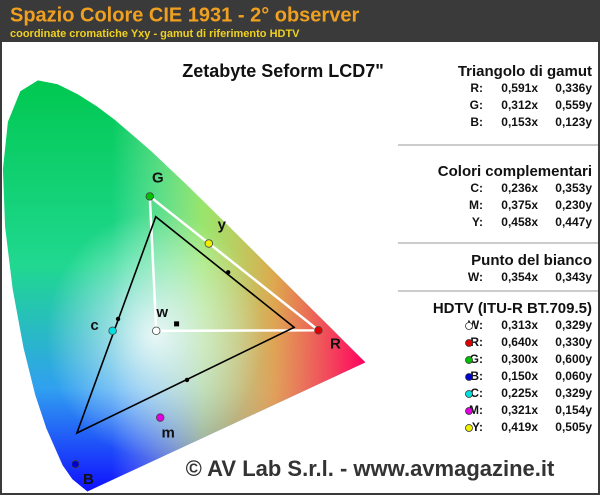 The image size is (600, 500). Describe the element at coordinates (519, 122) in the screenshot. I see `x-value: 0,153x` at that location.